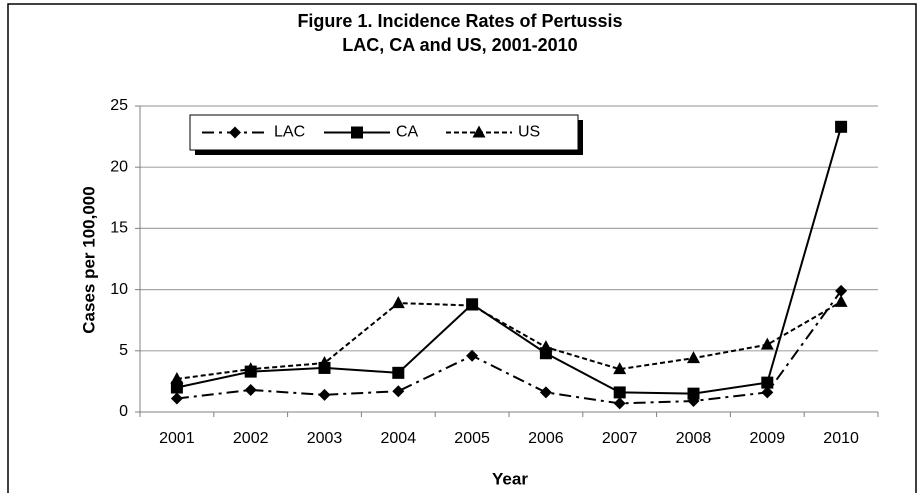 This screenshot has width=923, height=493. What do you see at coordinates (123, 350) in the screenshot?
I see `y-tick-label: 5` at bounding box center [123, 350].